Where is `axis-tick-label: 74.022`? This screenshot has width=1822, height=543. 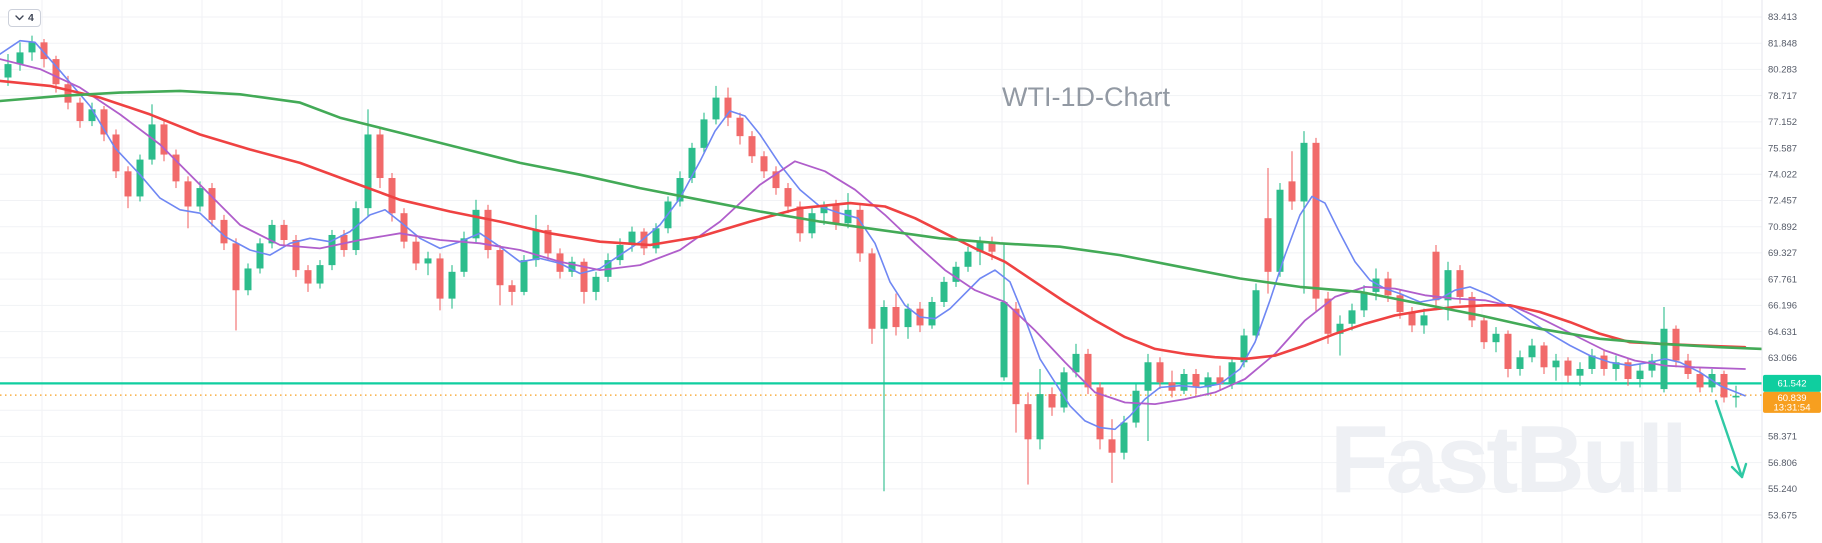 axis-tick-label: 74.022 is located at coordinates (1782, 174).